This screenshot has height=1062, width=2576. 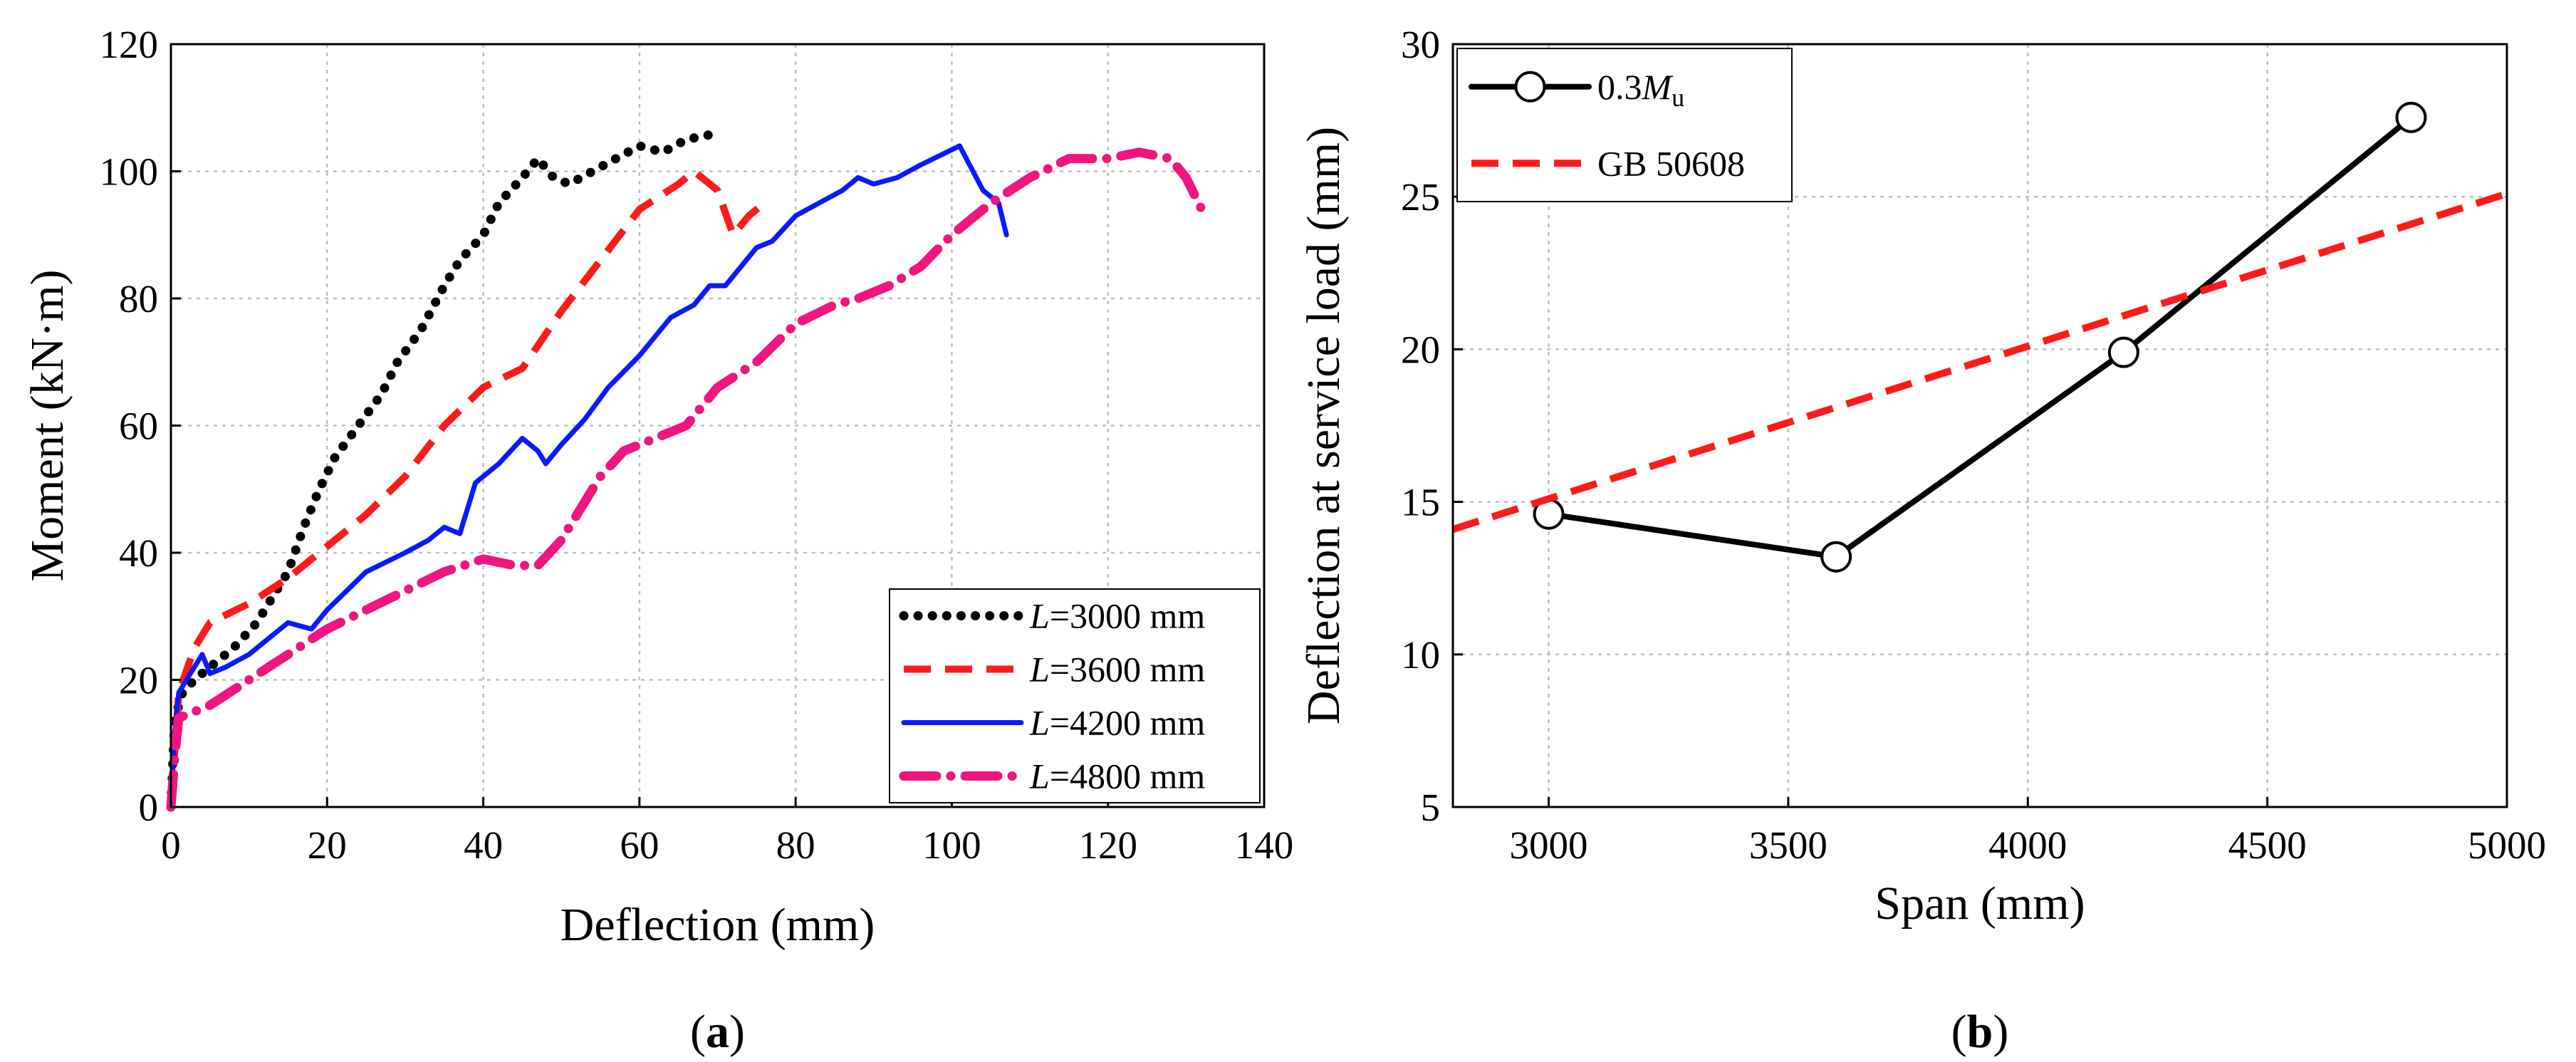 What do you see at coordinates (737, 1032) in the screenshot?
I see `chart-a-panel-label-close: )` at bounding box center [737, 1032].